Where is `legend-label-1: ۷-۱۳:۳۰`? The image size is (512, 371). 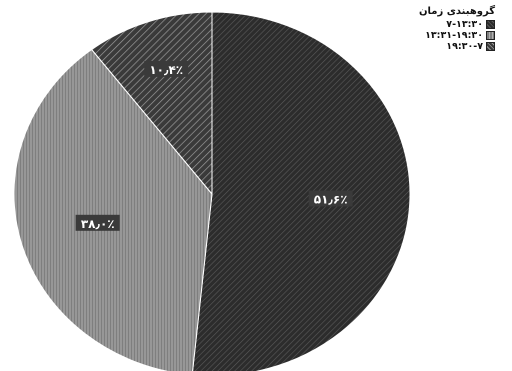 legend-label-1: ۷-۱۳:۳۰ is located at coordinates (465, 24).